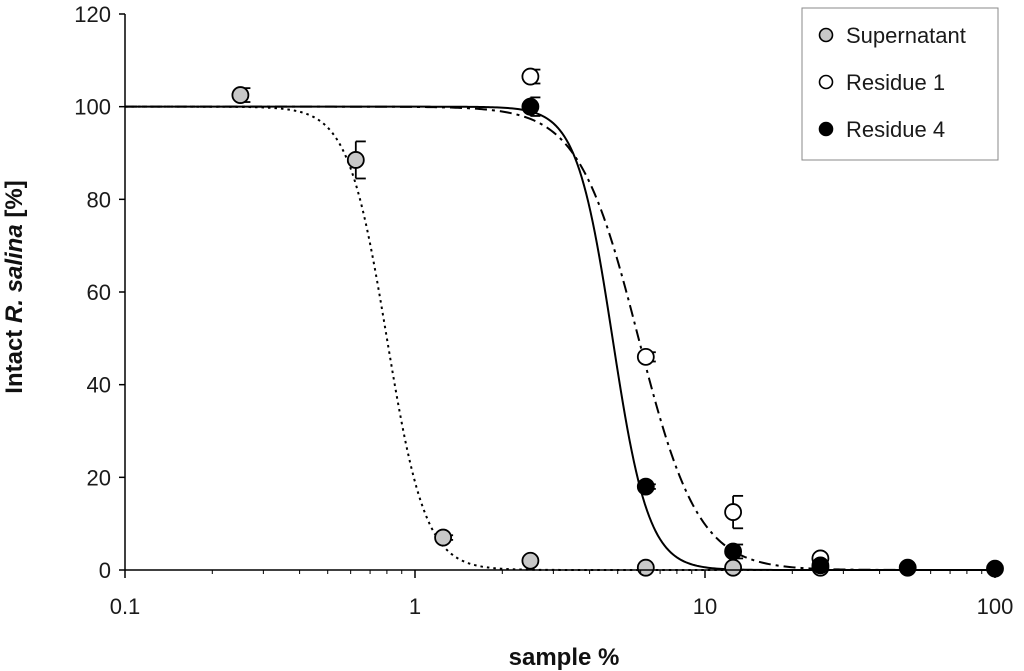 The image size is (1024, 671). What do you see at coordinates (99, 477) in the screenshot?
I see `y-tick-label: 20` at bounding box center [99, 477].